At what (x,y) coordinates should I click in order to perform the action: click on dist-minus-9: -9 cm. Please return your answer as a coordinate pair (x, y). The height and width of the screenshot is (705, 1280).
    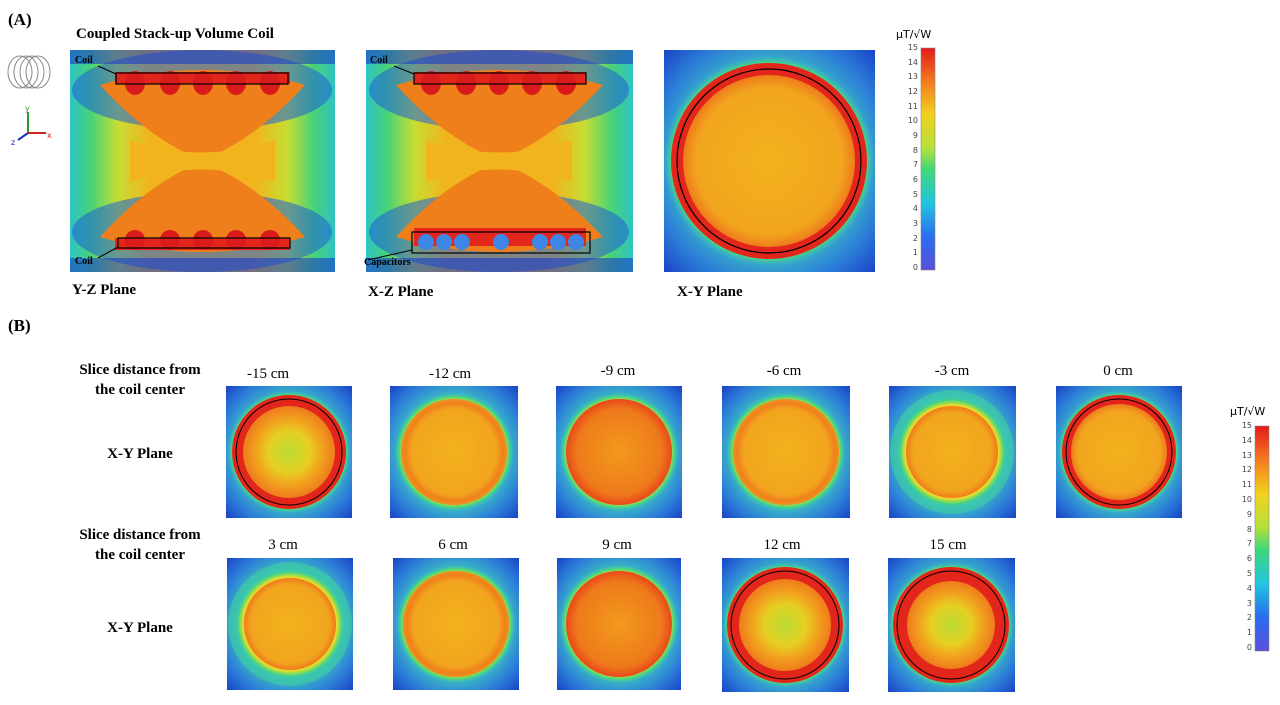
    Looking at the image, I should click on (618, 371).